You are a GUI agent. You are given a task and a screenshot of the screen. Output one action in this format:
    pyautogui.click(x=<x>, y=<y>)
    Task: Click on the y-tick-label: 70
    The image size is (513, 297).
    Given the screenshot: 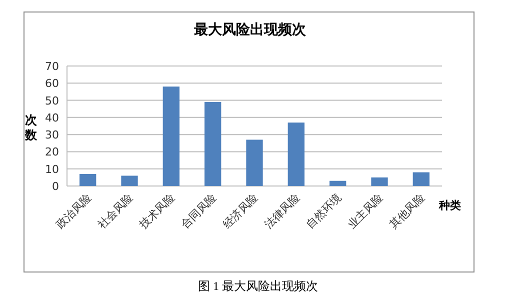 What is the action you would take?
    pyautogui.click(x=52, y=66)
    